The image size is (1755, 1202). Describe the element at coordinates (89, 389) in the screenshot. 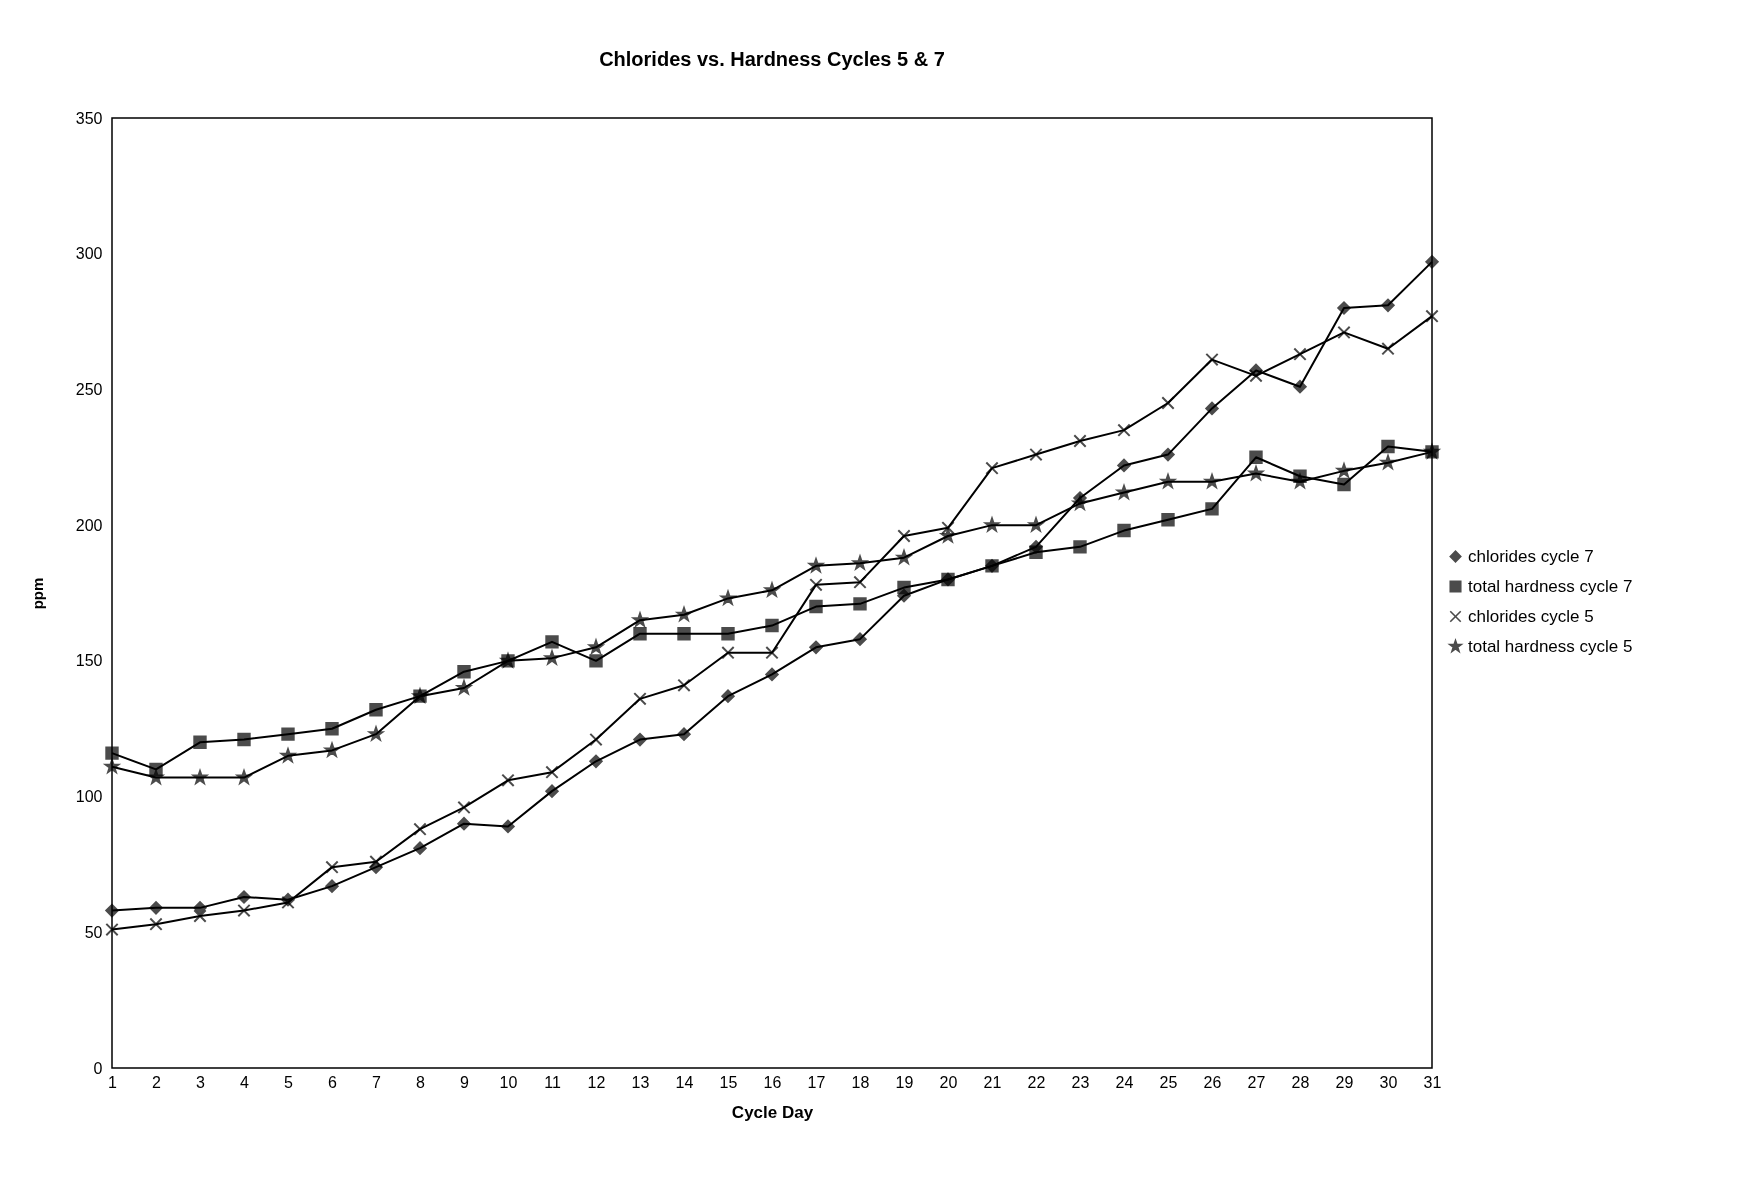

I see `y-tick-label: 250` at that location.